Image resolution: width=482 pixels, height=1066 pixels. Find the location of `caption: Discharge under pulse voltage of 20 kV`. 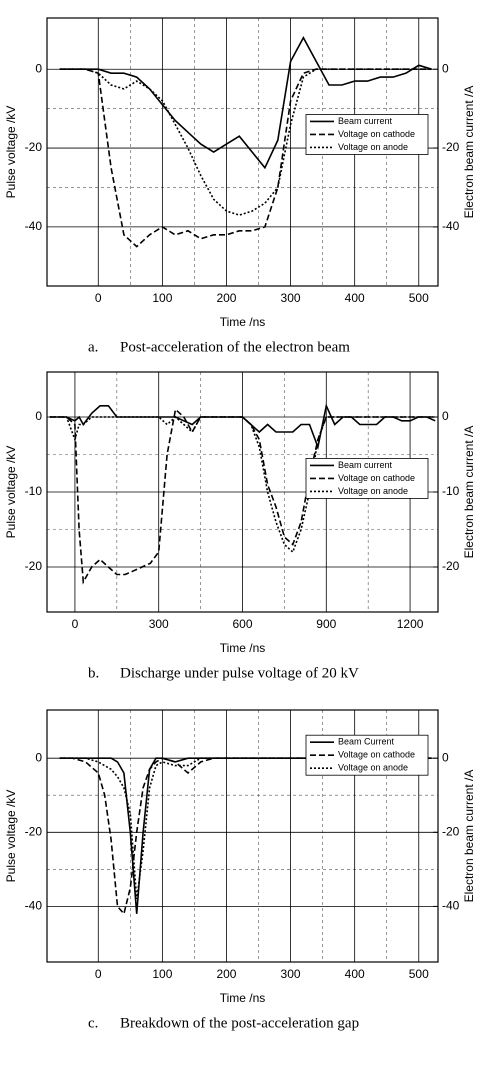

caption: Discharge under pulse voltage of 20 kV is located at coordinates (239, 673).